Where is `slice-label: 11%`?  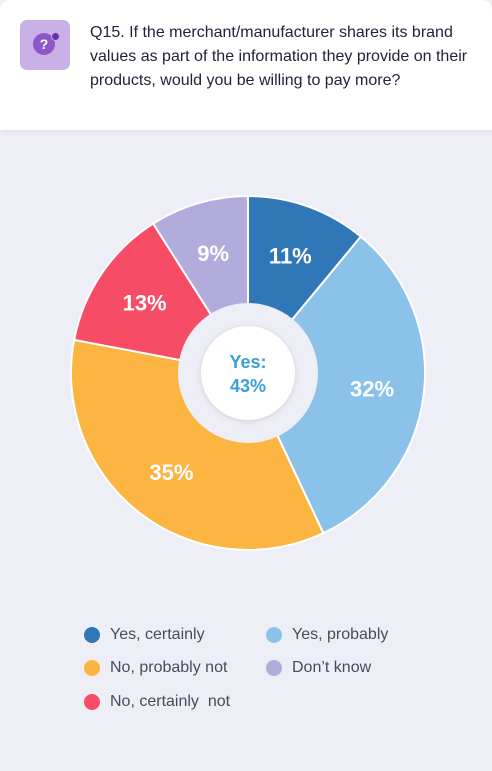 slice-label: 11% is located at coordinates (290, 255).